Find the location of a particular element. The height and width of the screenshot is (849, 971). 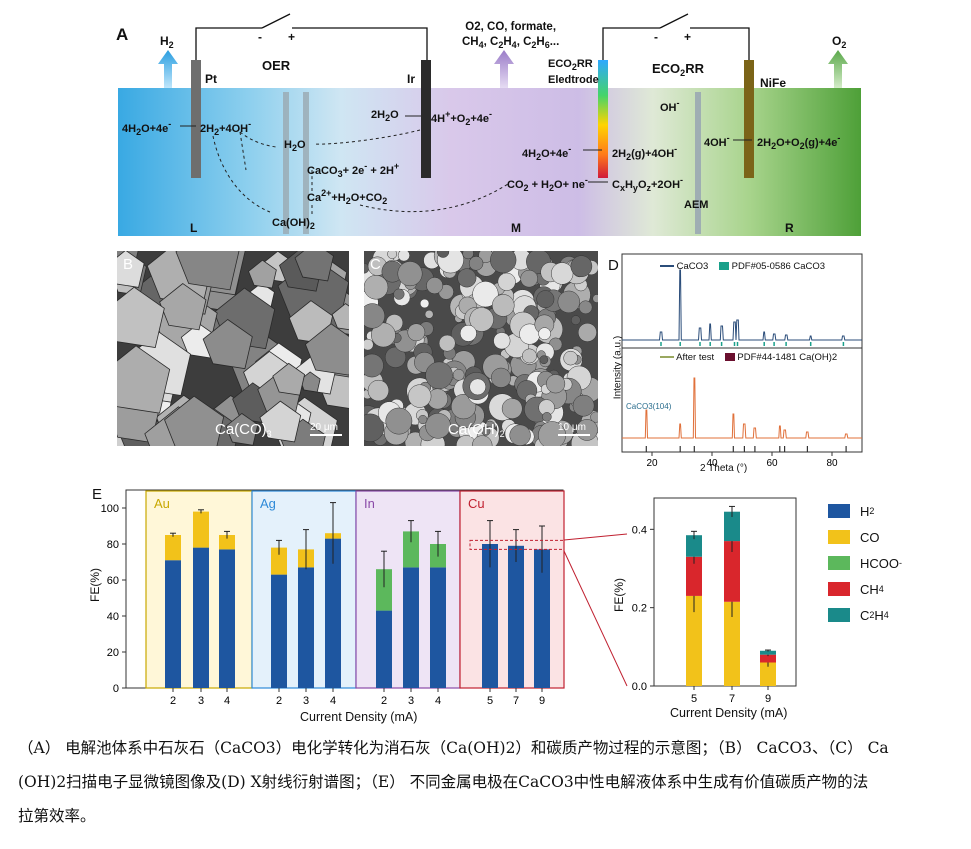

xrd-legend-top: CaCO3 PDF#05-0586 CaCO3 is located at coordinates (742, 266).